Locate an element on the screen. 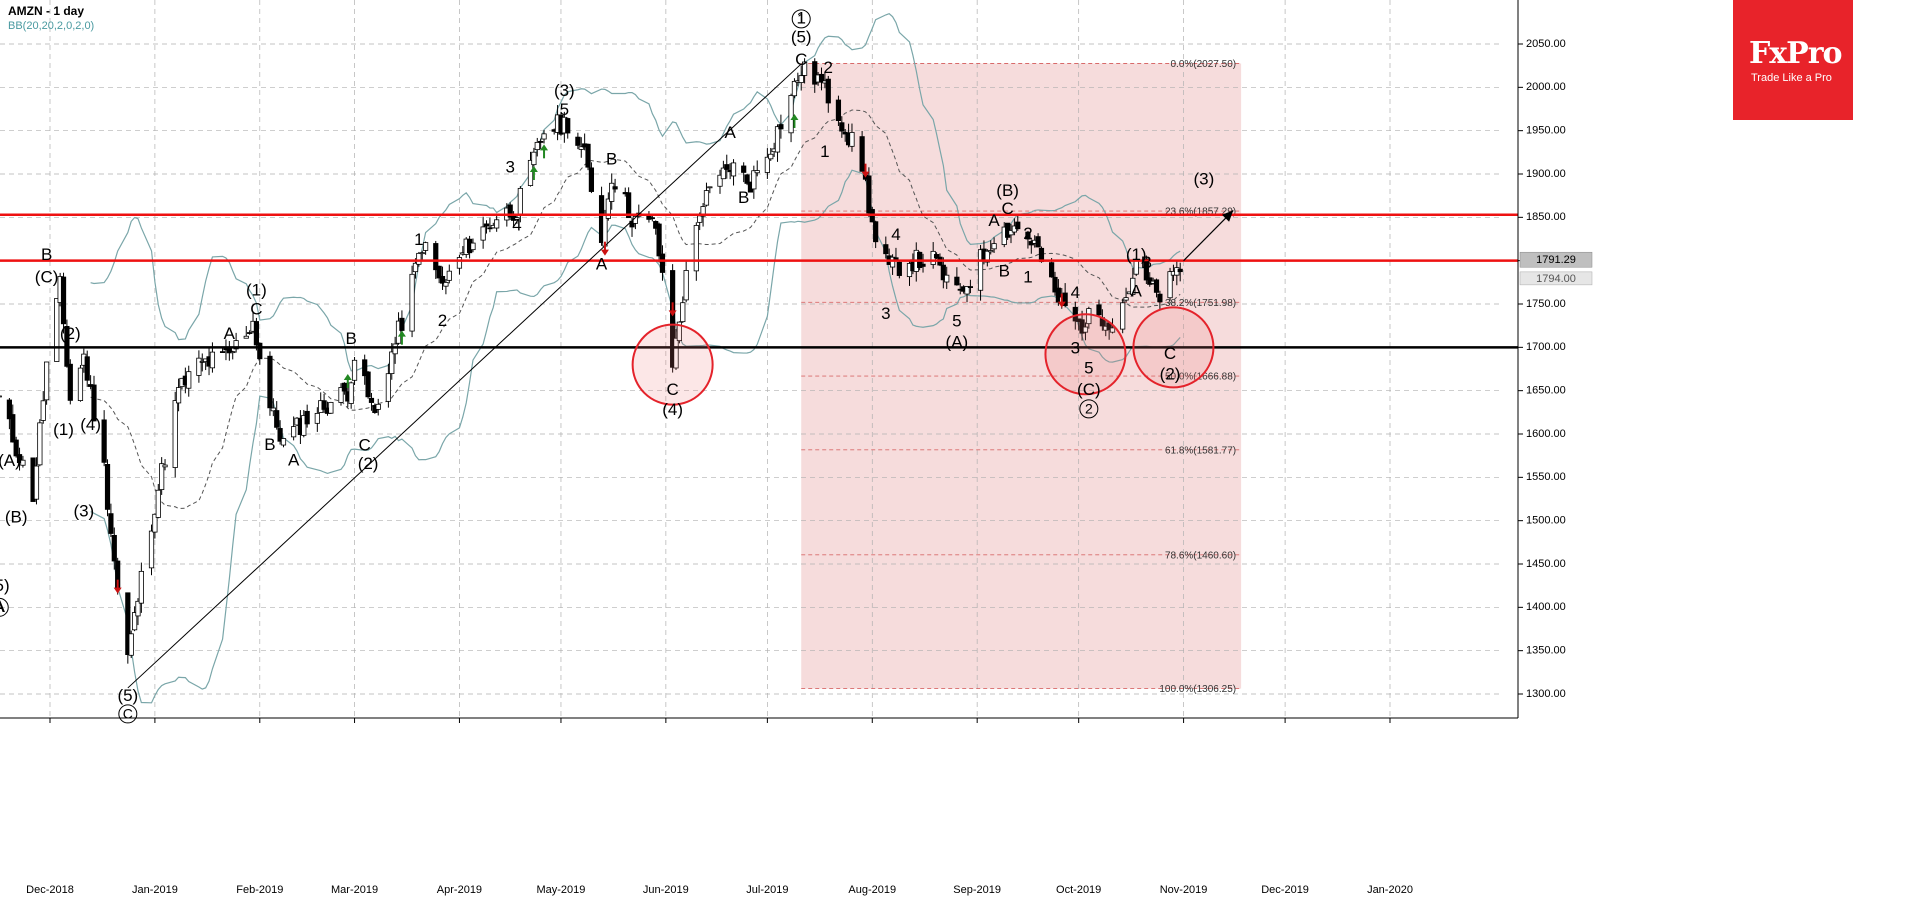 Image resolution: width=1912 pixels, height=898 pixels. wave-label: (B) is located at coordinates (1007, 190).